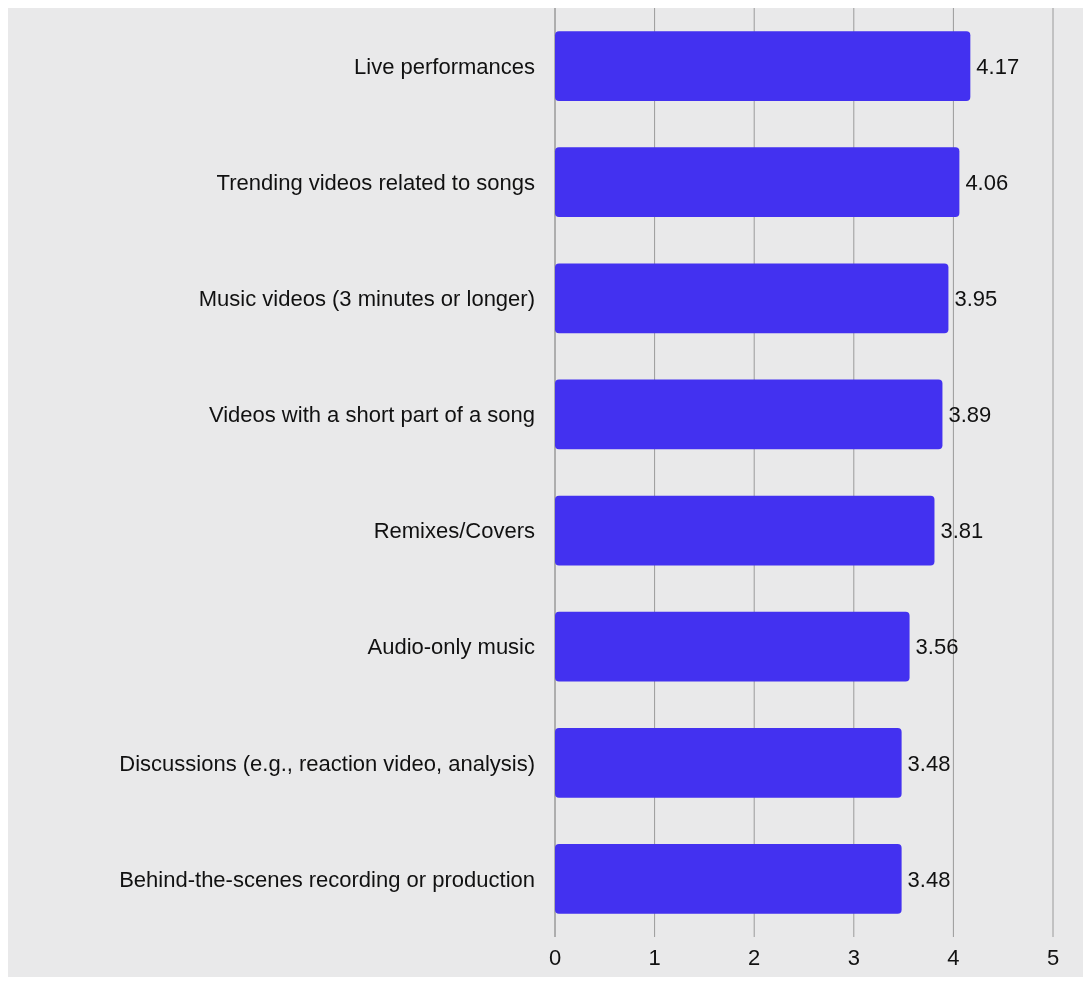 Image resolution: width=1091 pixels, height=985 pixels. What do you see at coordinates (976, 299) in the screenshot?
I see `data-label: 3.95` at bounding box center [976, 299].